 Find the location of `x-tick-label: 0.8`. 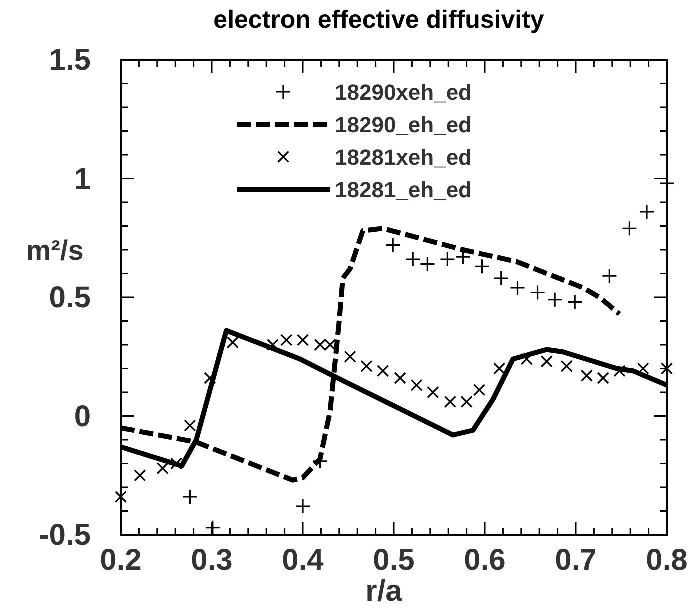

x-tick-label: 0.8 is located at coordinates (667, 560).